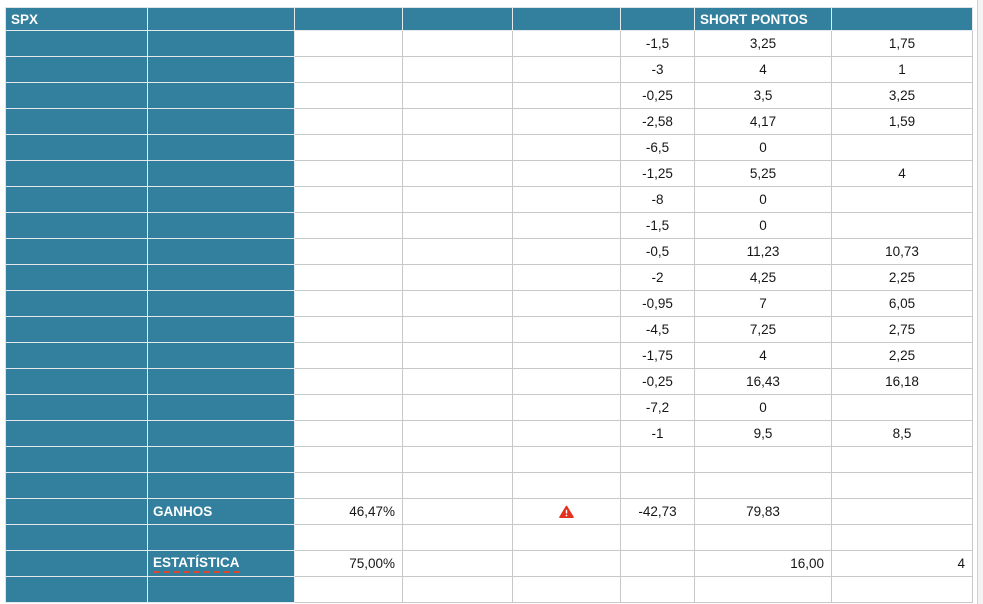 This screenshot has width=983, height=604. What do you see at coordinates (221, 252) in the screenshot?
I see `cell-r10c2` at bounding box center [221, 252].